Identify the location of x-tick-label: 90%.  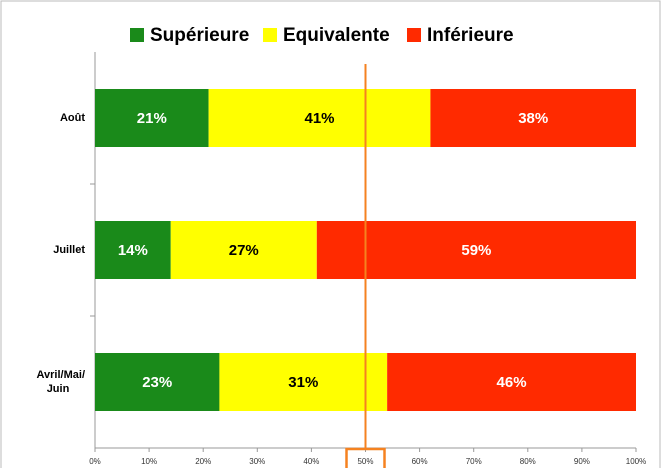
(582, 461).